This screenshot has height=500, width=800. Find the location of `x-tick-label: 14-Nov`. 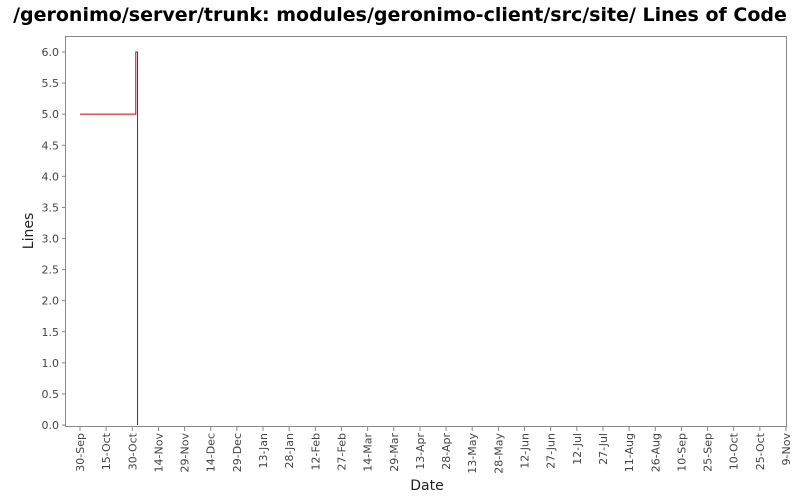

x-tick-label: 14-Nov is located at coordinates (158, 453).